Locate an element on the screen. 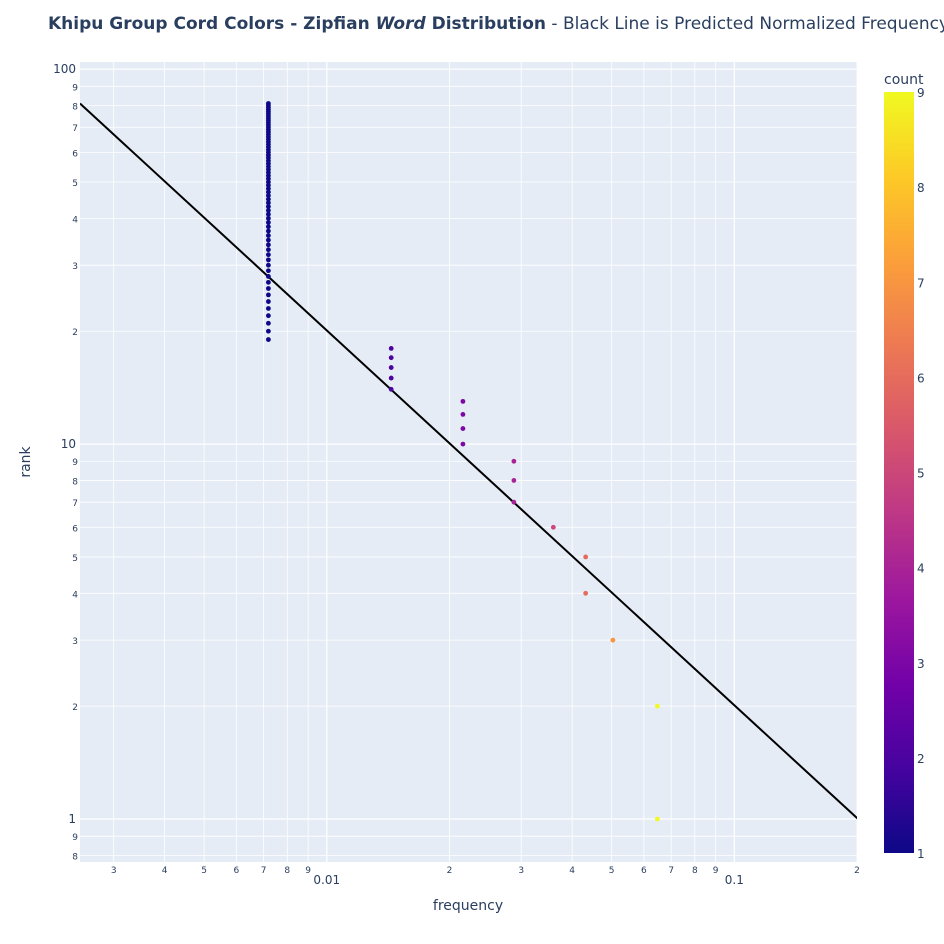 The image size is (944, 944). y-tick-label: 6 is located at coordinates (75, 529).